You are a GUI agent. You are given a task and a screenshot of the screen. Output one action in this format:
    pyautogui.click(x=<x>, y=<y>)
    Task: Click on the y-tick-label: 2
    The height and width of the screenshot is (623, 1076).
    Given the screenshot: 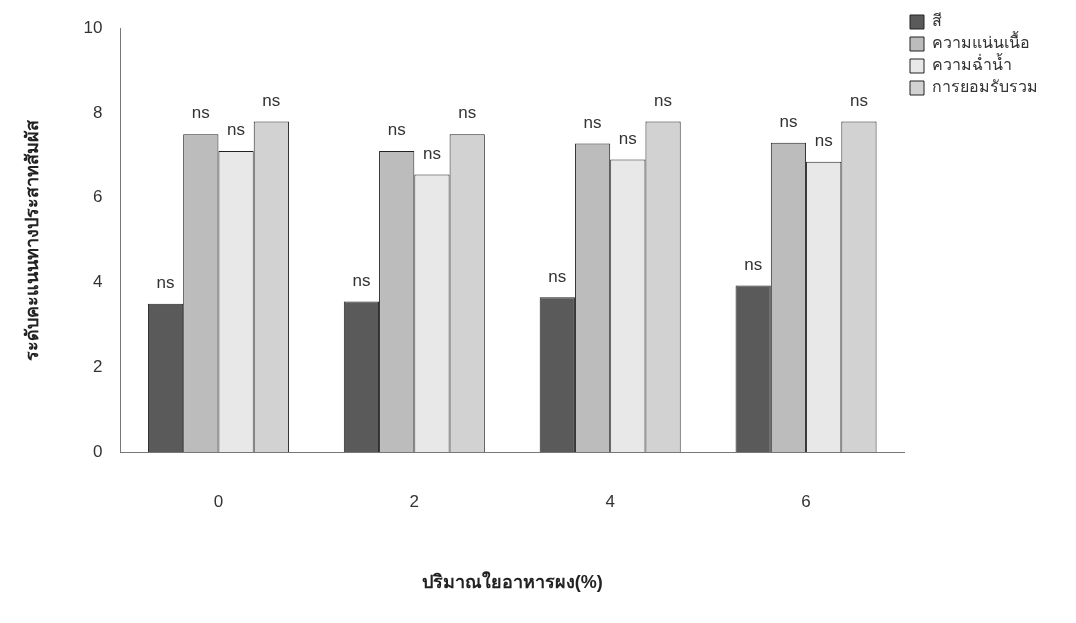 What is the action you would take?
    pyautogui.click(x=98, y=366)
    